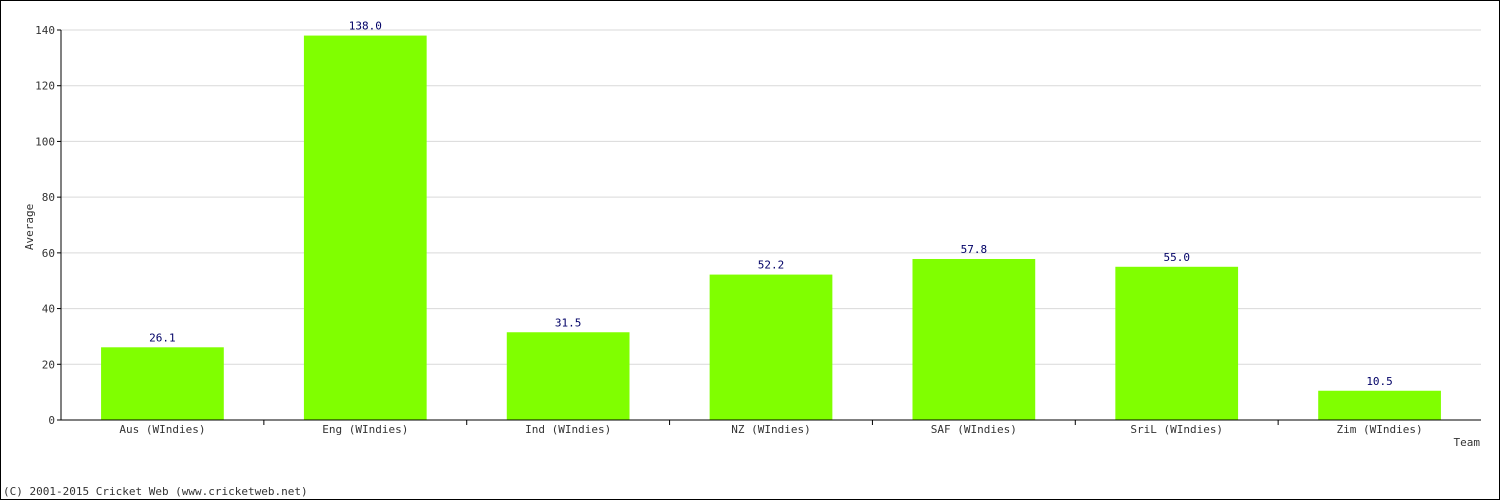 The image size is (1500, 500). Describe the element at coordinates (771, 265) in the screenshot. I see `value-label: 52.2` at that location.